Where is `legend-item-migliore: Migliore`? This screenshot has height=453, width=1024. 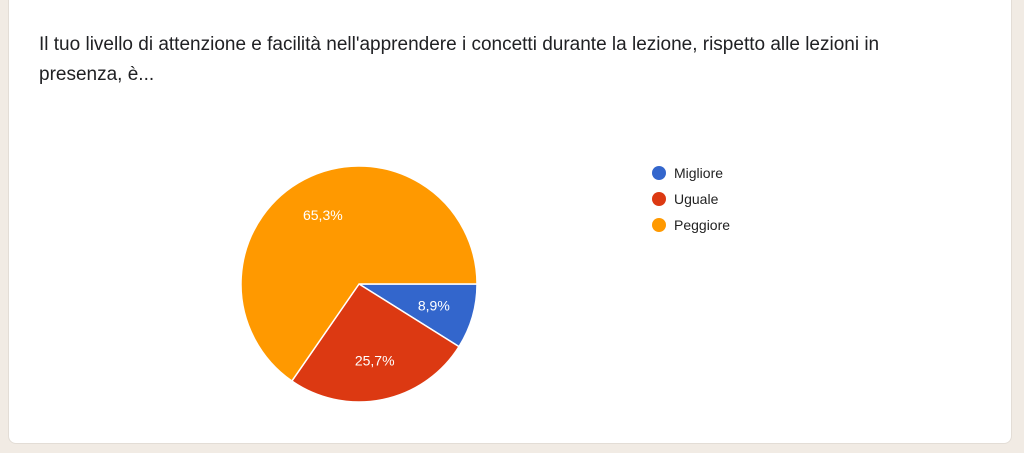 legend-item-migliore: Migliore is located at coordinates (687, 173).